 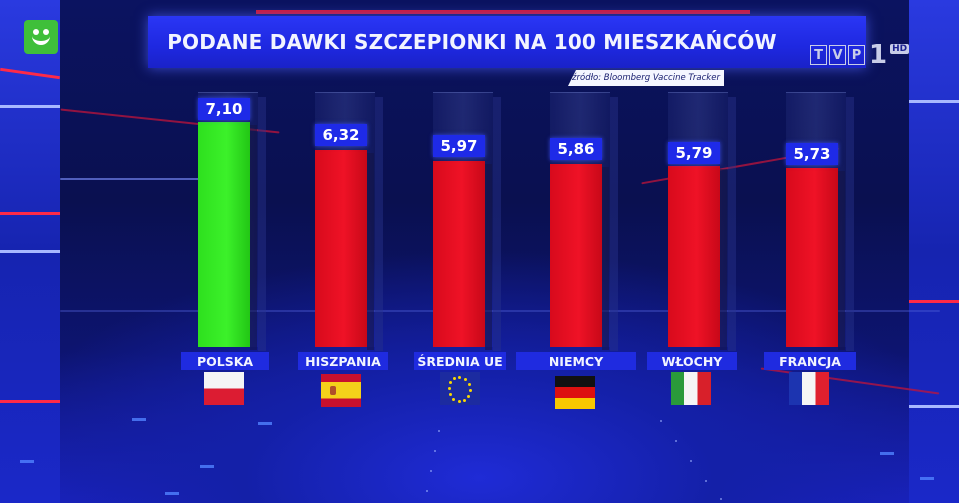 What do you see at coordinates (878, 55) in the screenshot?
I see `logo-number: 1` at bounding box center [878, 55].